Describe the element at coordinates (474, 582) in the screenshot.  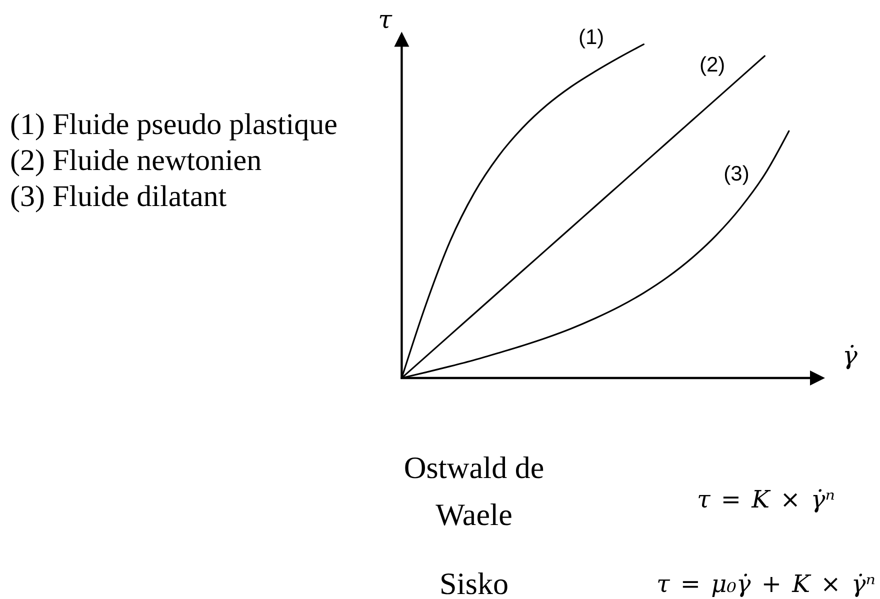
I see `text: Sisko` at that location.